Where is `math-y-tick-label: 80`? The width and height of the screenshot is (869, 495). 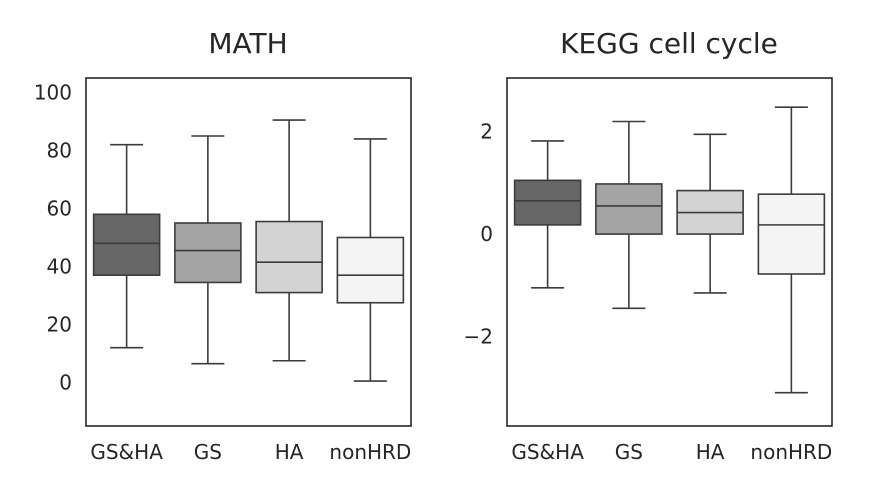 math-y-tick-label: 80 is located at coordinates (59, 151).